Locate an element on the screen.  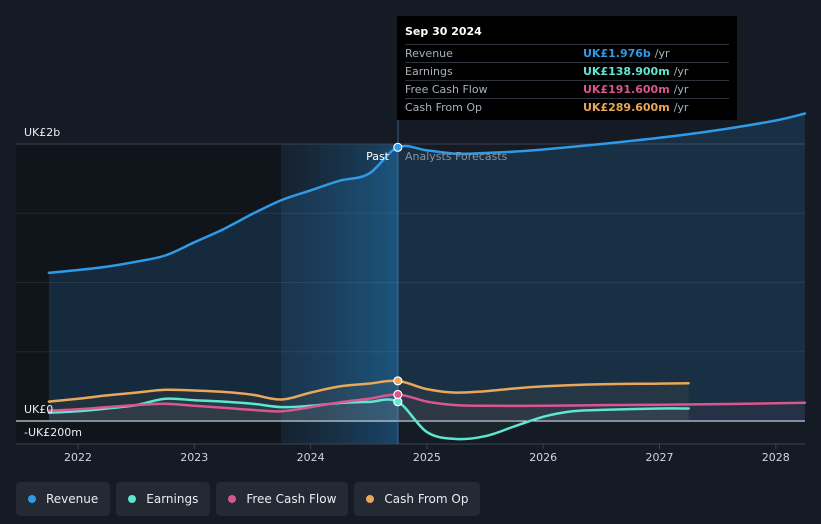
tooltip-label: Cash From Op is located at coordinates (444, 107).